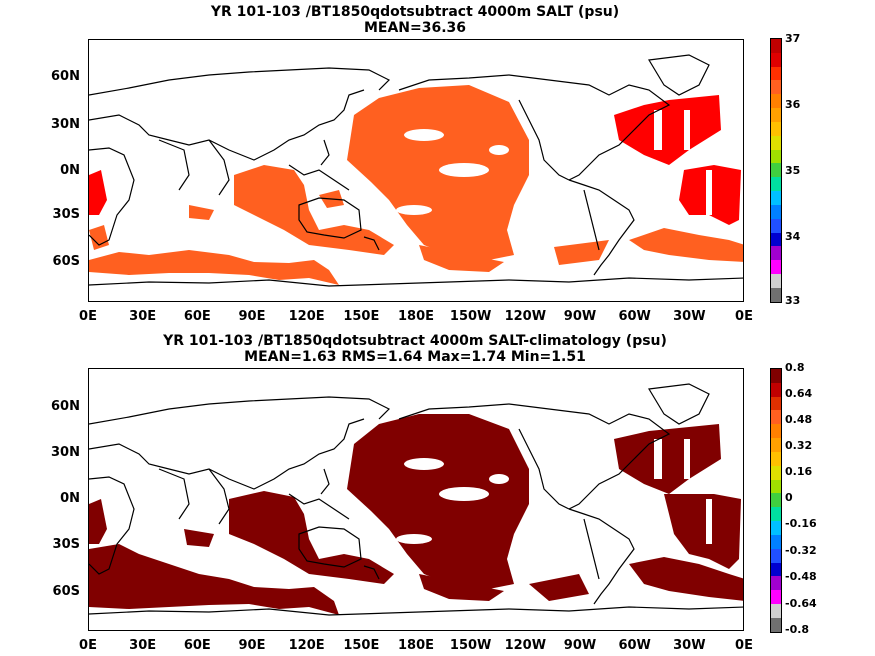  What do you see at coordinates (793, 104) in the screenshot?
I see `top-colorbar-label: 36` at bounding box center [793, 104].